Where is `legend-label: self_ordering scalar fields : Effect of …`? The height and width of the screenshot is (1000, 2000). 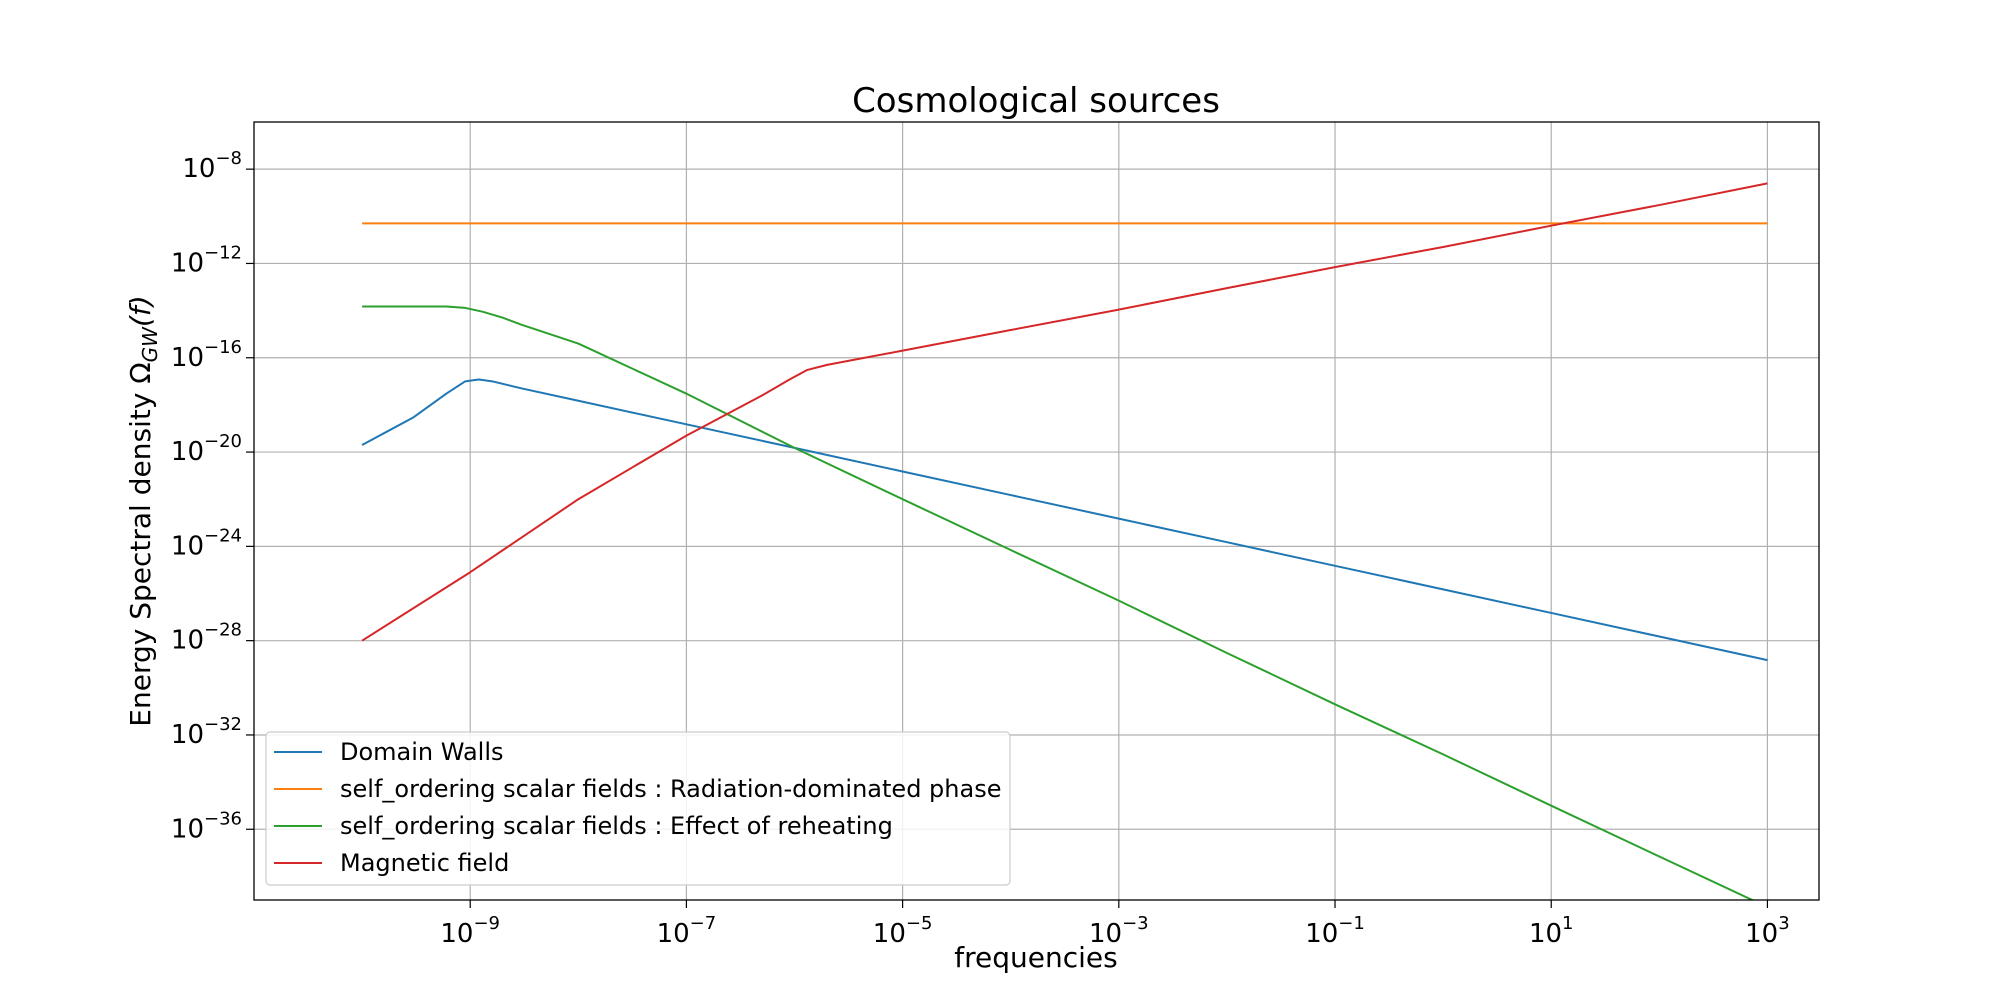
legend-label: self_ordering scalar fields : Effect of … is located at coordinates (616, 826).